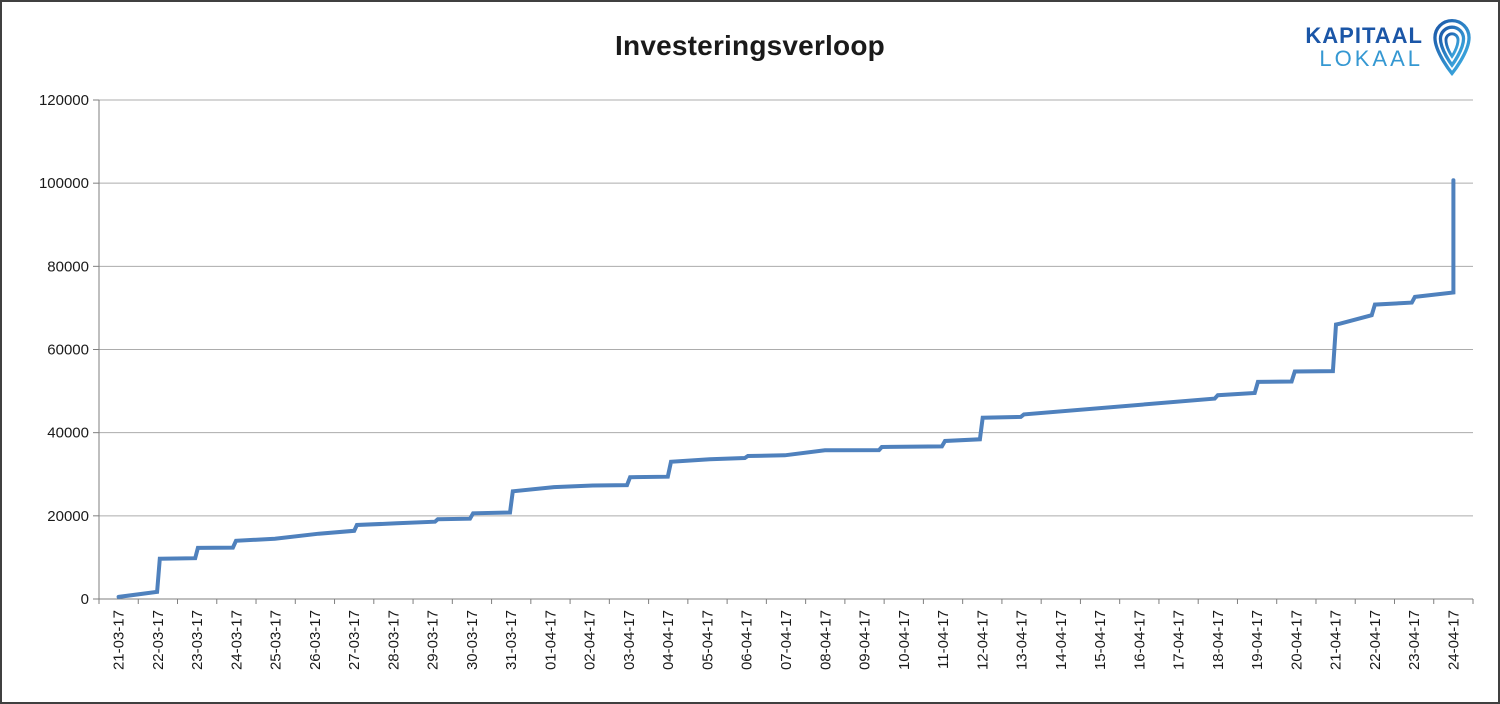 The width and height of the screenshot is (1500, 704). What do you see at coordinates (1414, 640) in the screenshot?
I see `x-tick-label: 23-04-17` at bounding box center [1414, 640].